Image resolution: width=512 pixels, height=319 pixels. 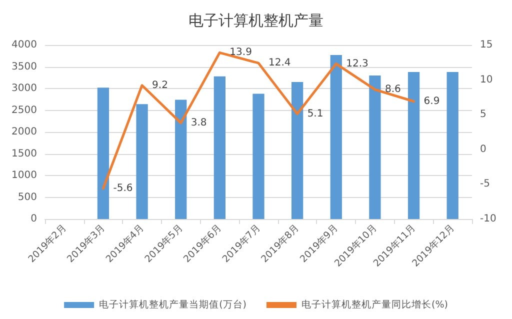 What do you see at coordinates (33, 219) in the screenshot?
I see `y-tick-label: 0` at bounding box center [33, 219].